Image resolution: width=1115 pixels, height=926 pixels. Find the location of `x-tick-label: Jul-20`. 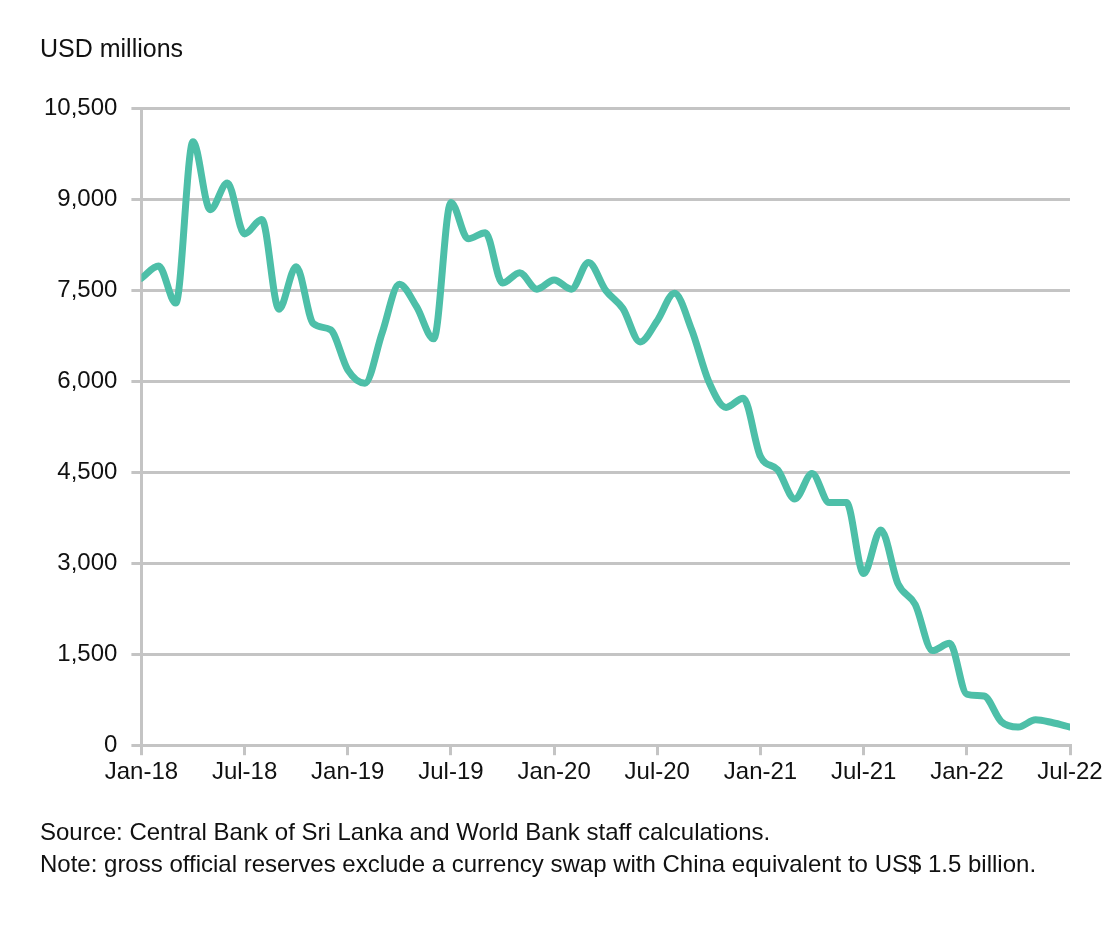

x-tick-label: Jul-20 is located at coordinates (657, 771).